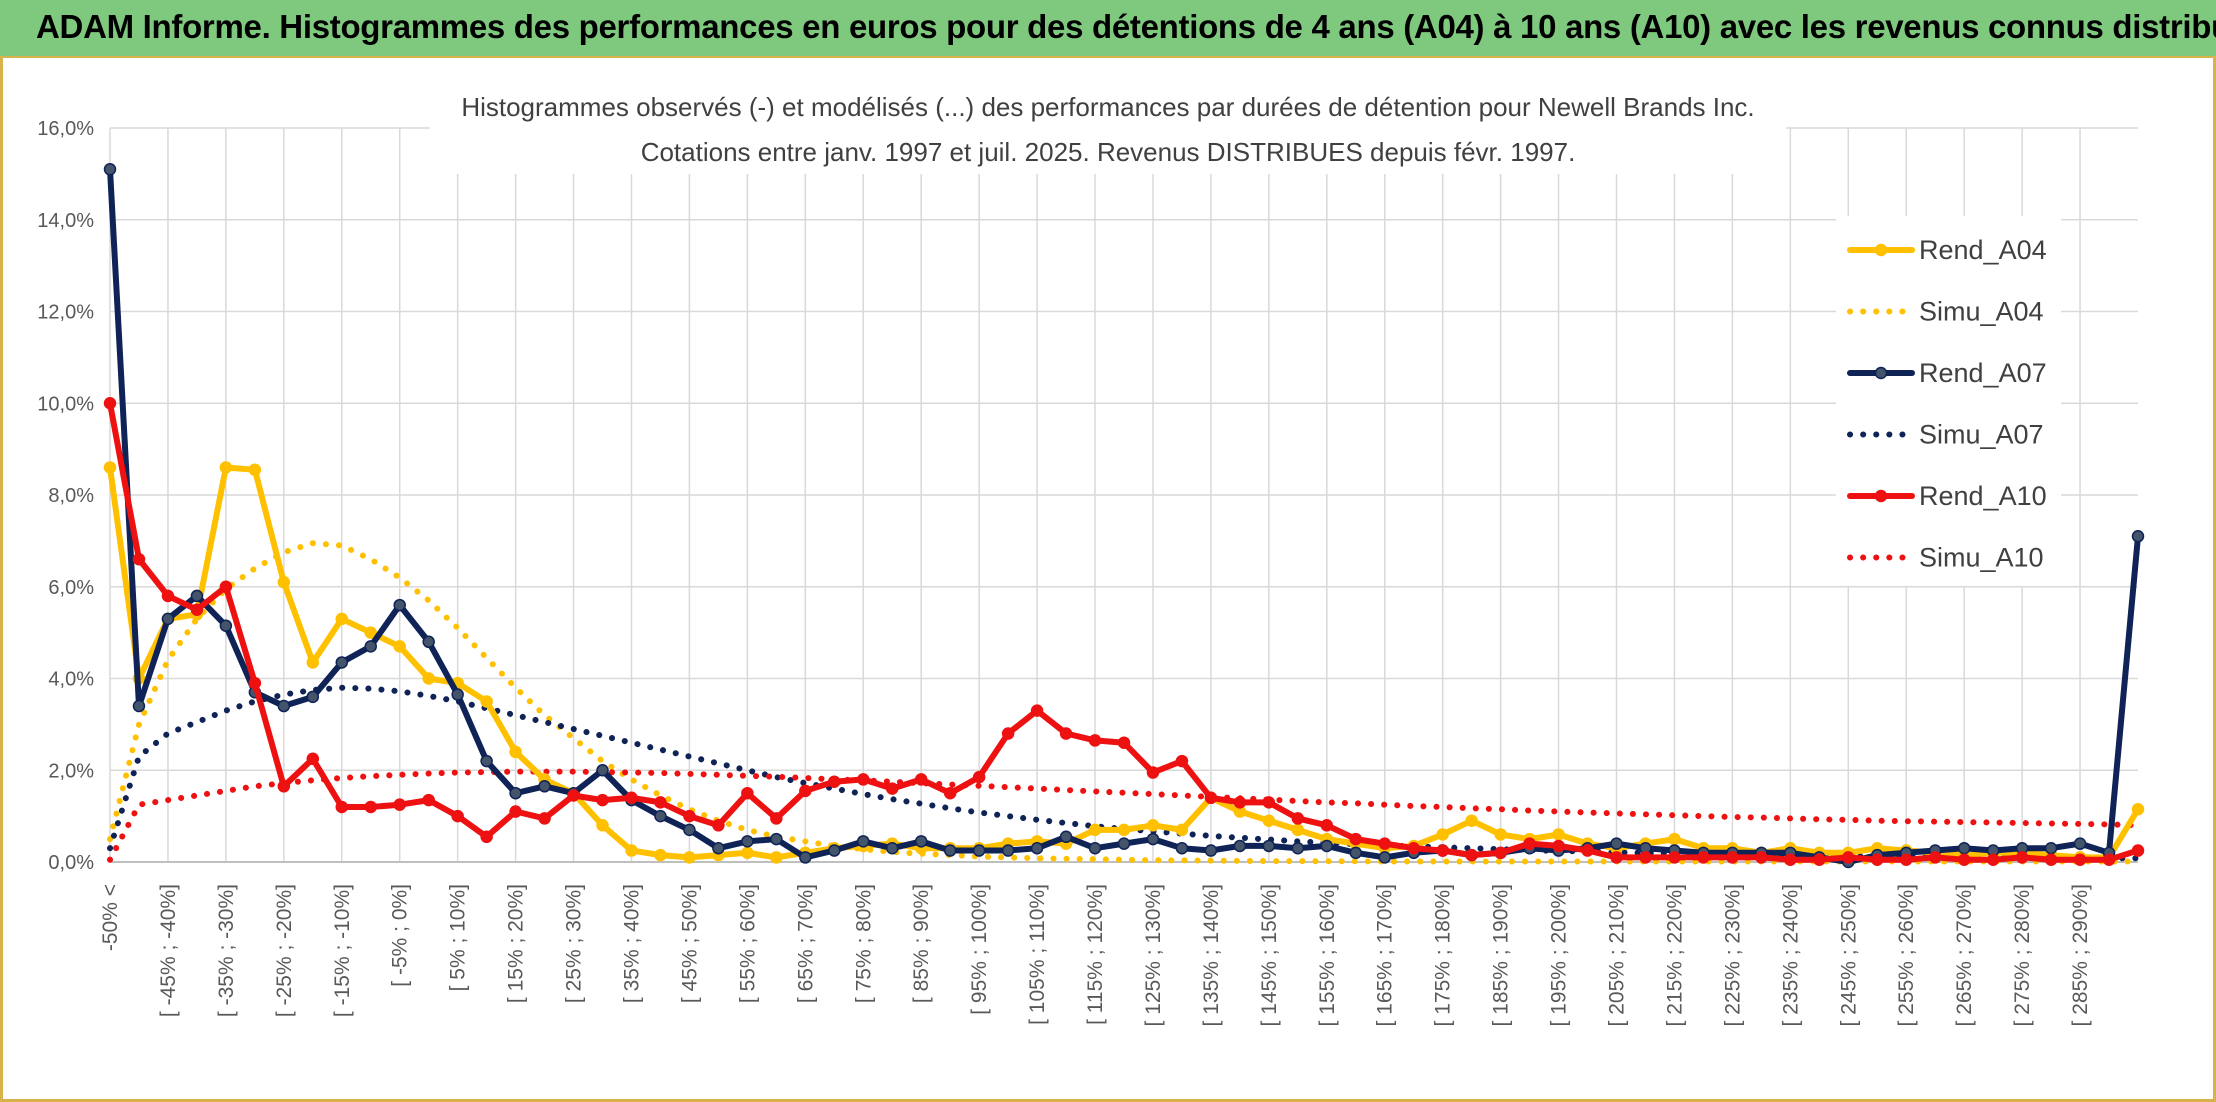 The height and width of the screenshot is (1102, 2216). What do you see at coordinates (2022, 955) in the screenshot?
I see `x-tick-label: [ 275% ; 280%]` at bounding box center [2022, 955].